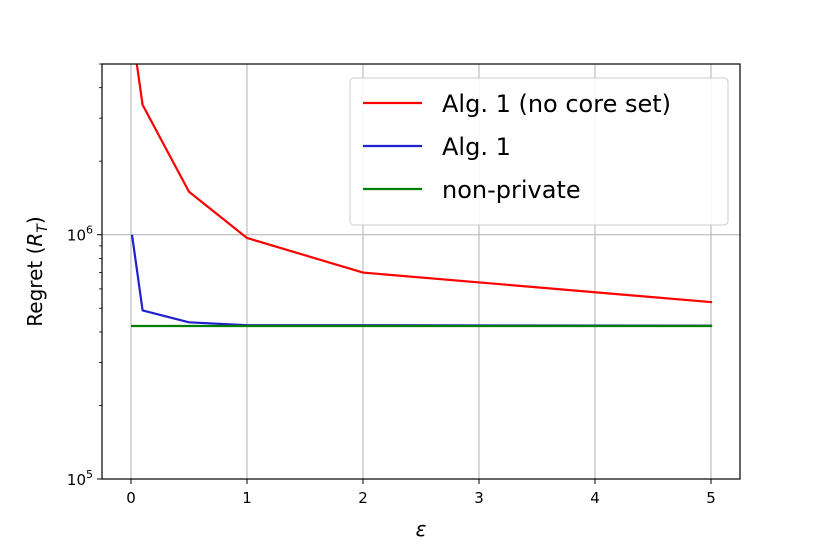  I want to click on y-axis-label-close: ), so click(35, 220).